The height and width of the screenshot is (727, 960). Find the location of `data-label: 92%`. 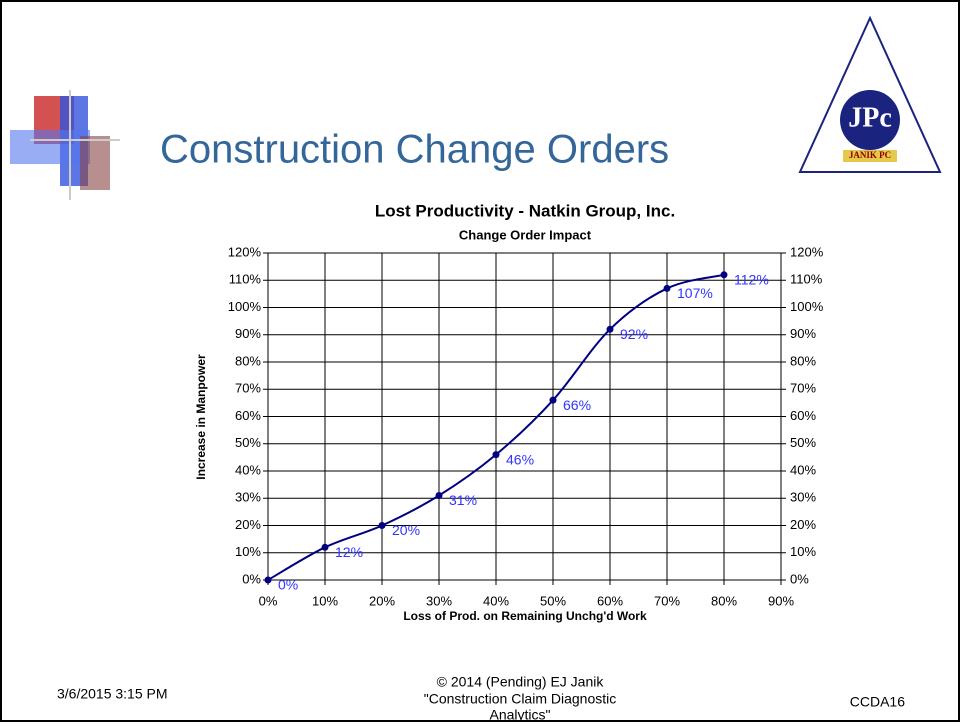

data-label: 92% is located at coordinates (634, 334).